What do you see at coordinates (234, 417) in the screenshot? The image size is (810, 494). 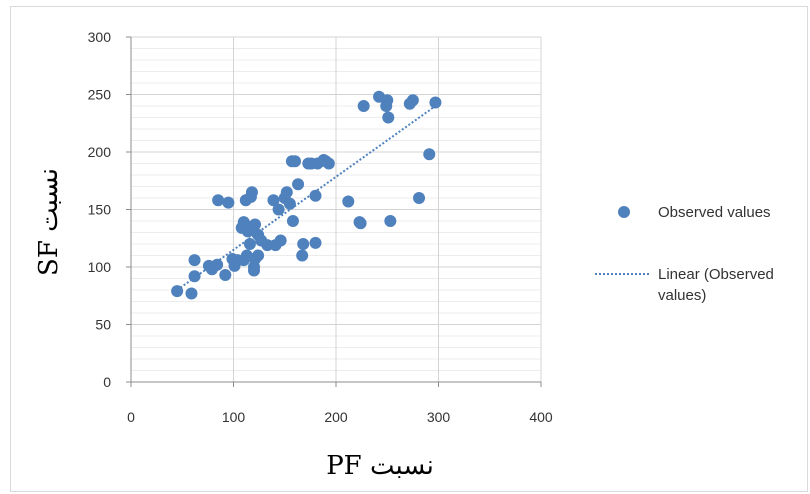 I see `x-tick-label: 100` at bounding box center [234, 417].